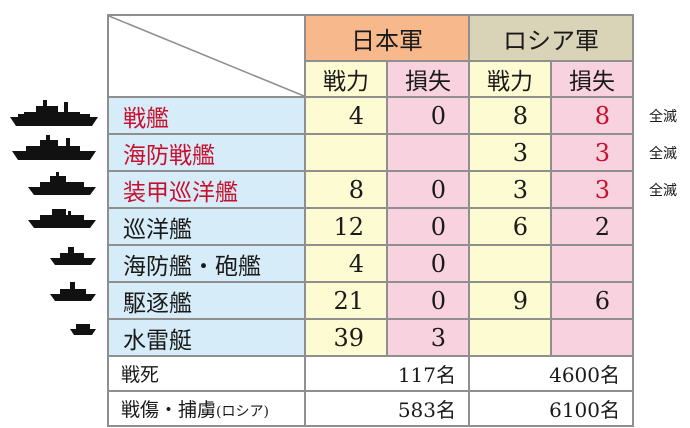  I want to click on japan-loss-value, so click(428, 152).